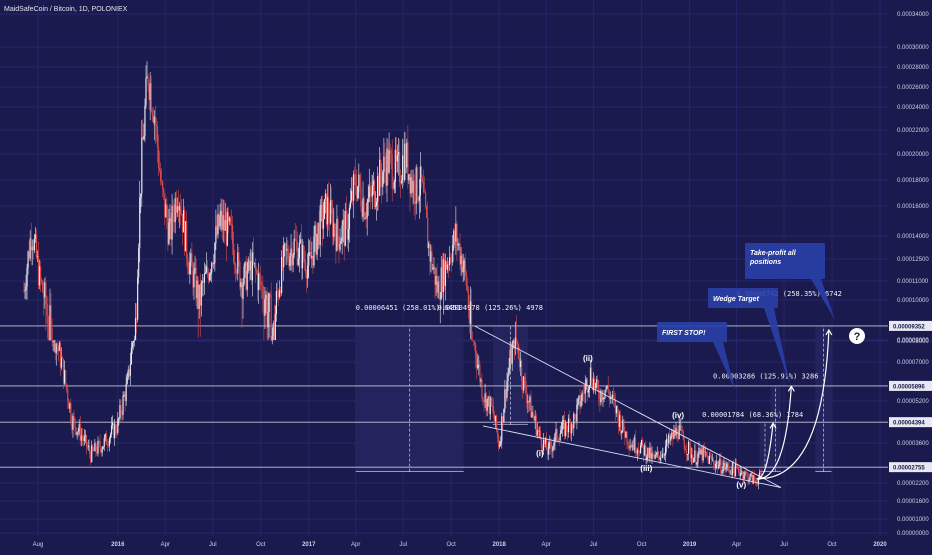 The width and height of the screenshot is (932, 555). I want to click on x-tick-label: Oct, so click(832, 545).